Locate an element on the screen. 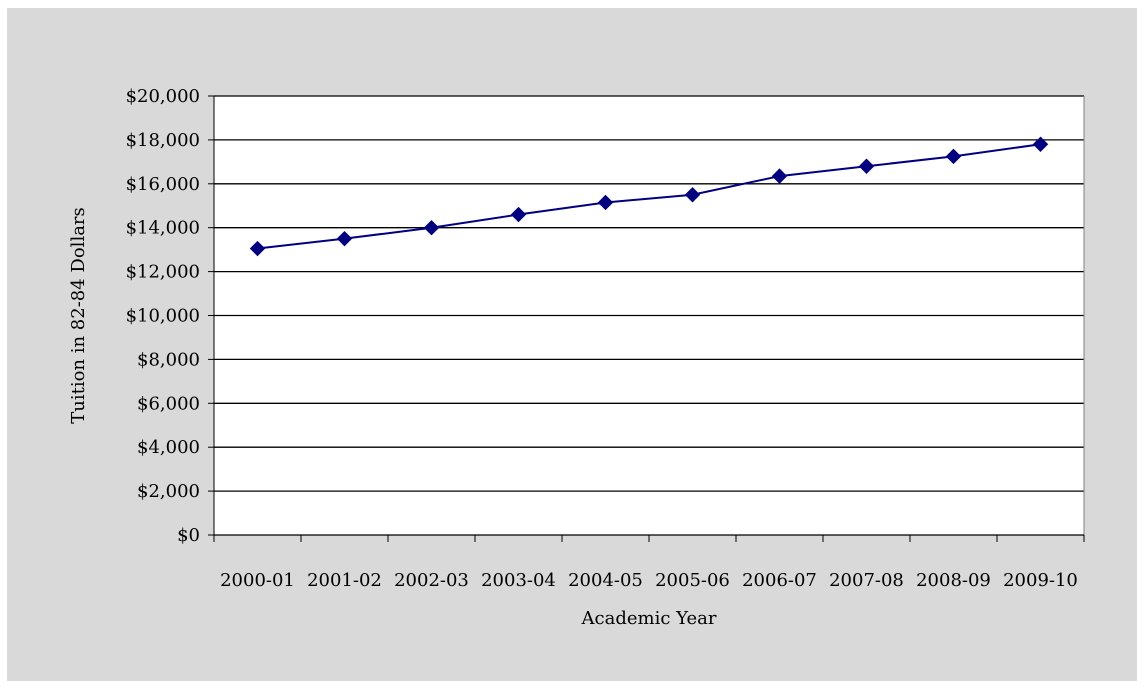 The image size is (1144, 689). x-tick-label: 2009-10 is located at coordinates (1040, 580).